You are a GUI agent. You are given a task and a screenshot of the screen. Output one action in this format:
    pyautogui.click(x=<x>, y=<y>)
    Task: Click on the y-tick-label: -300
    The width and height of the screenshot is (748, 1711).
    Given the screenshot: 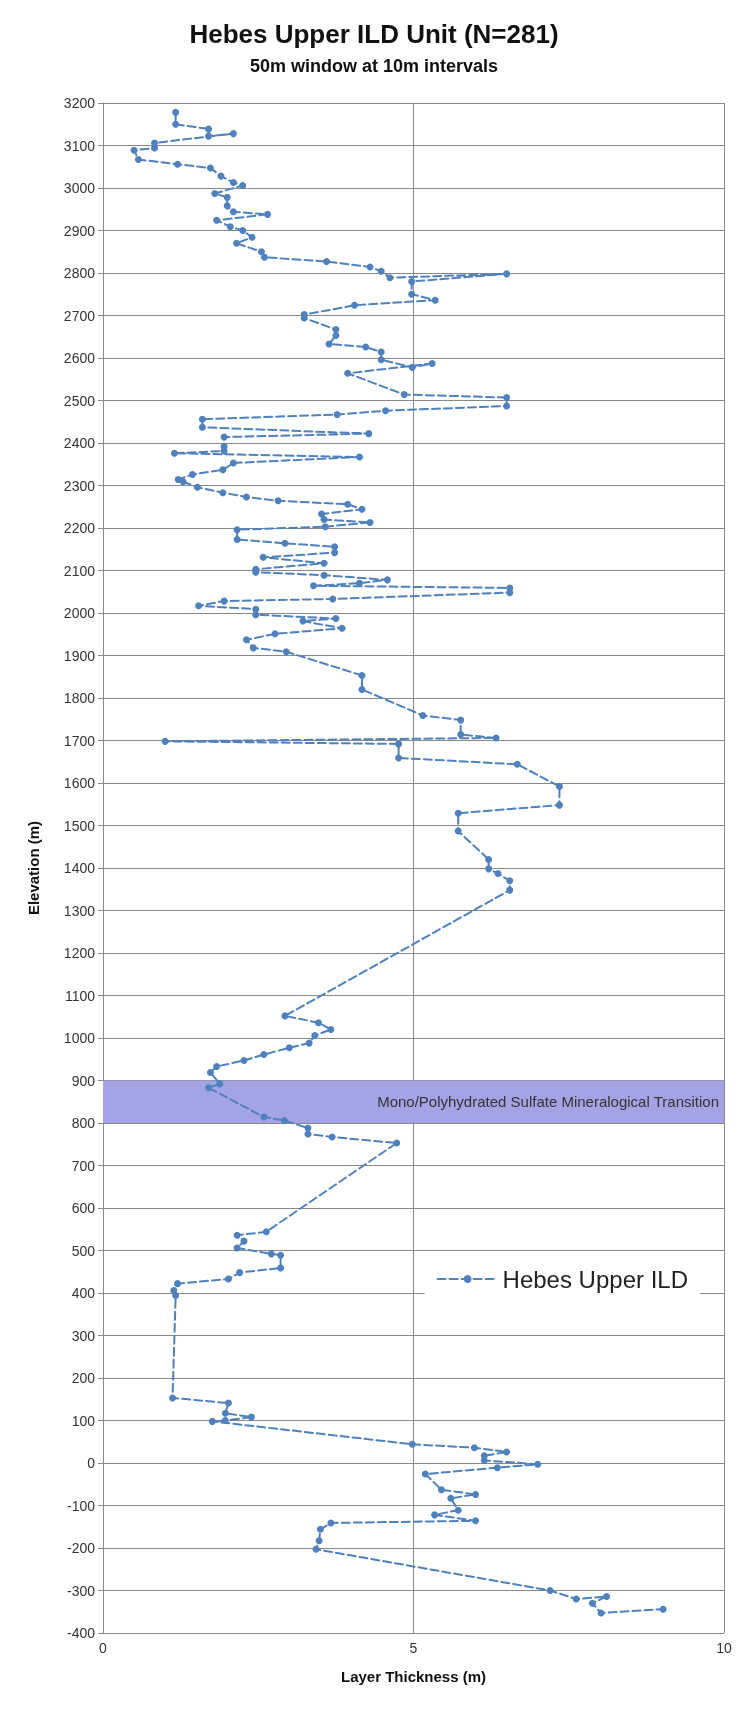 What is the action you would take?
    pyautogui.click(x=81, y=1590)
    